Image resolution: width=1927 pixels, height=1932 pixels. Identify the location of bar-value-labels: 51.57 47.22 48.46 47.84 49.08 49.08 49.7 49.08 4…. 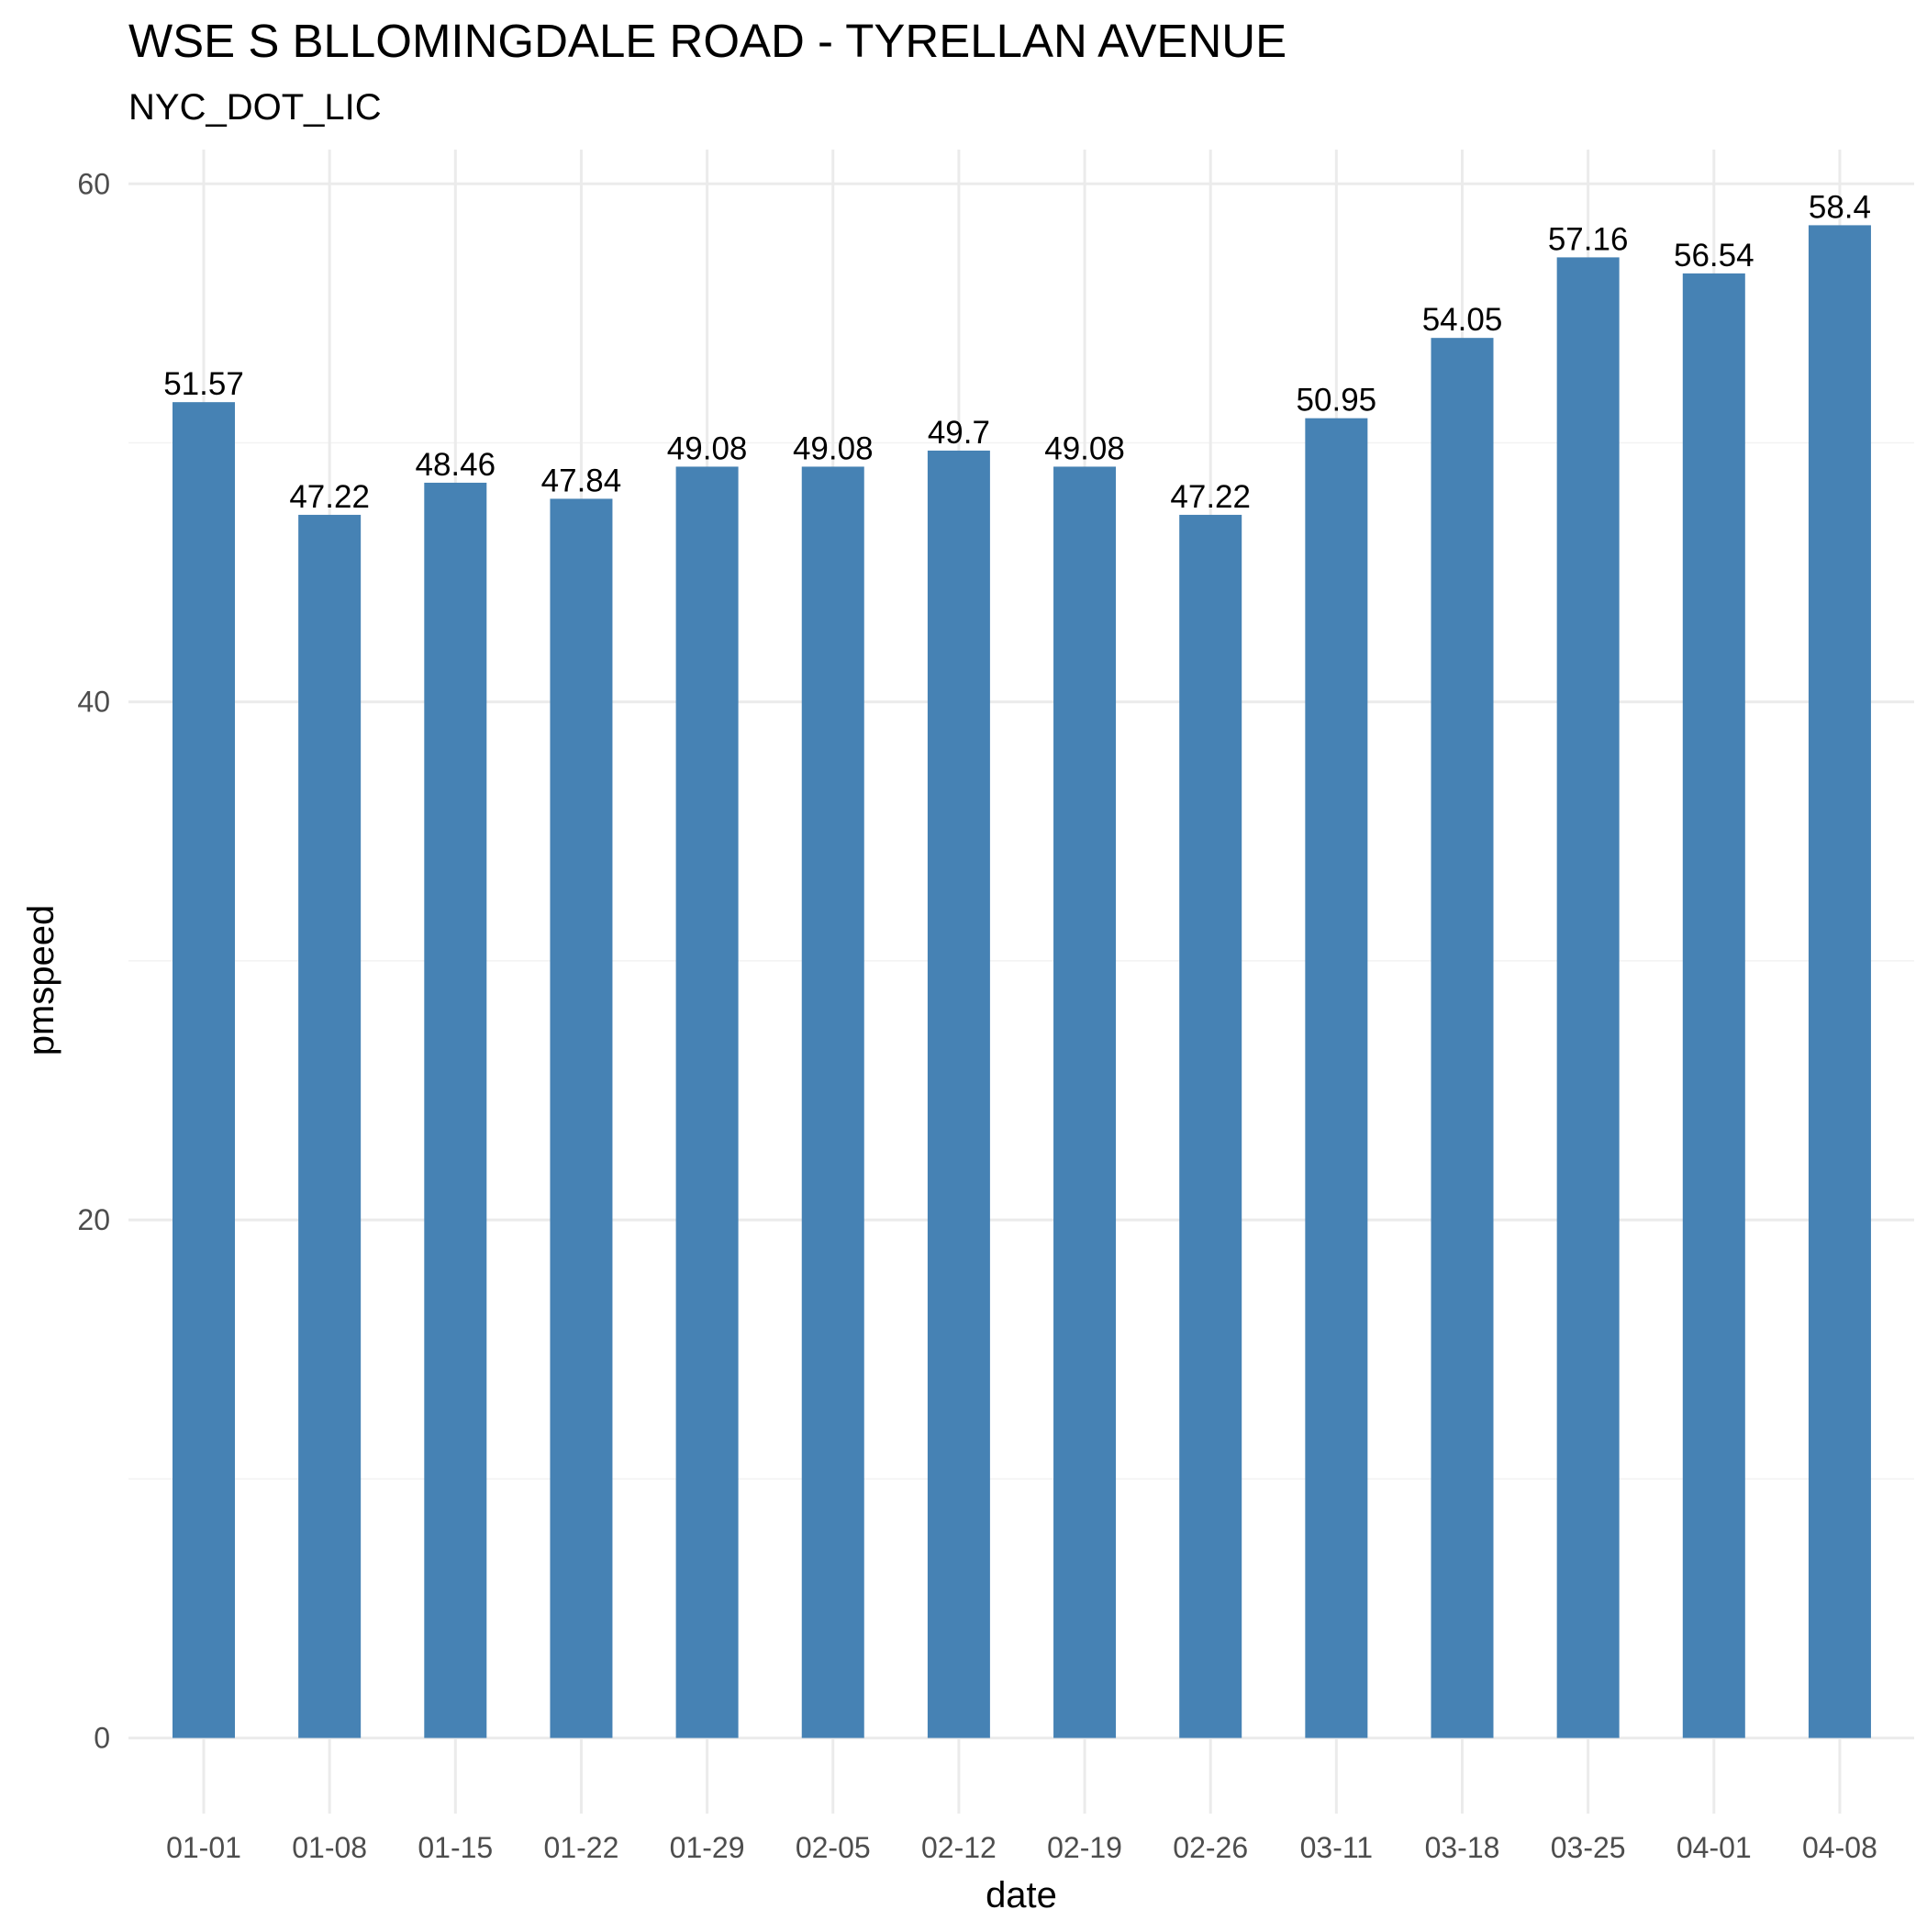
(1017, 352).